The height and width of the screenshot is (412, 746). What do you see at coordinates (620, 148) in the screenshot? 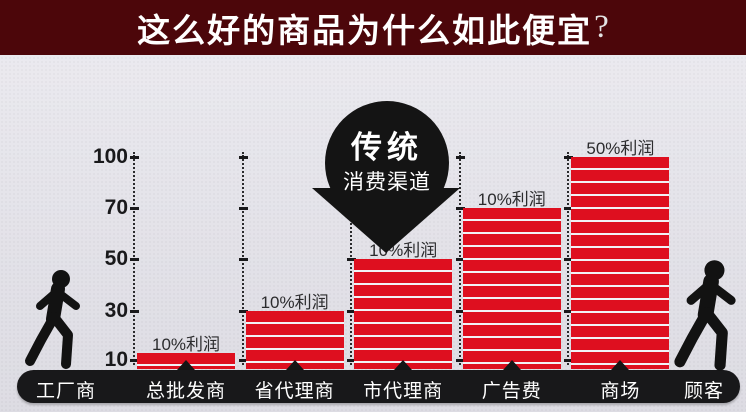
I see `profit-label: 50%利润` at bounding box center [620, 148].